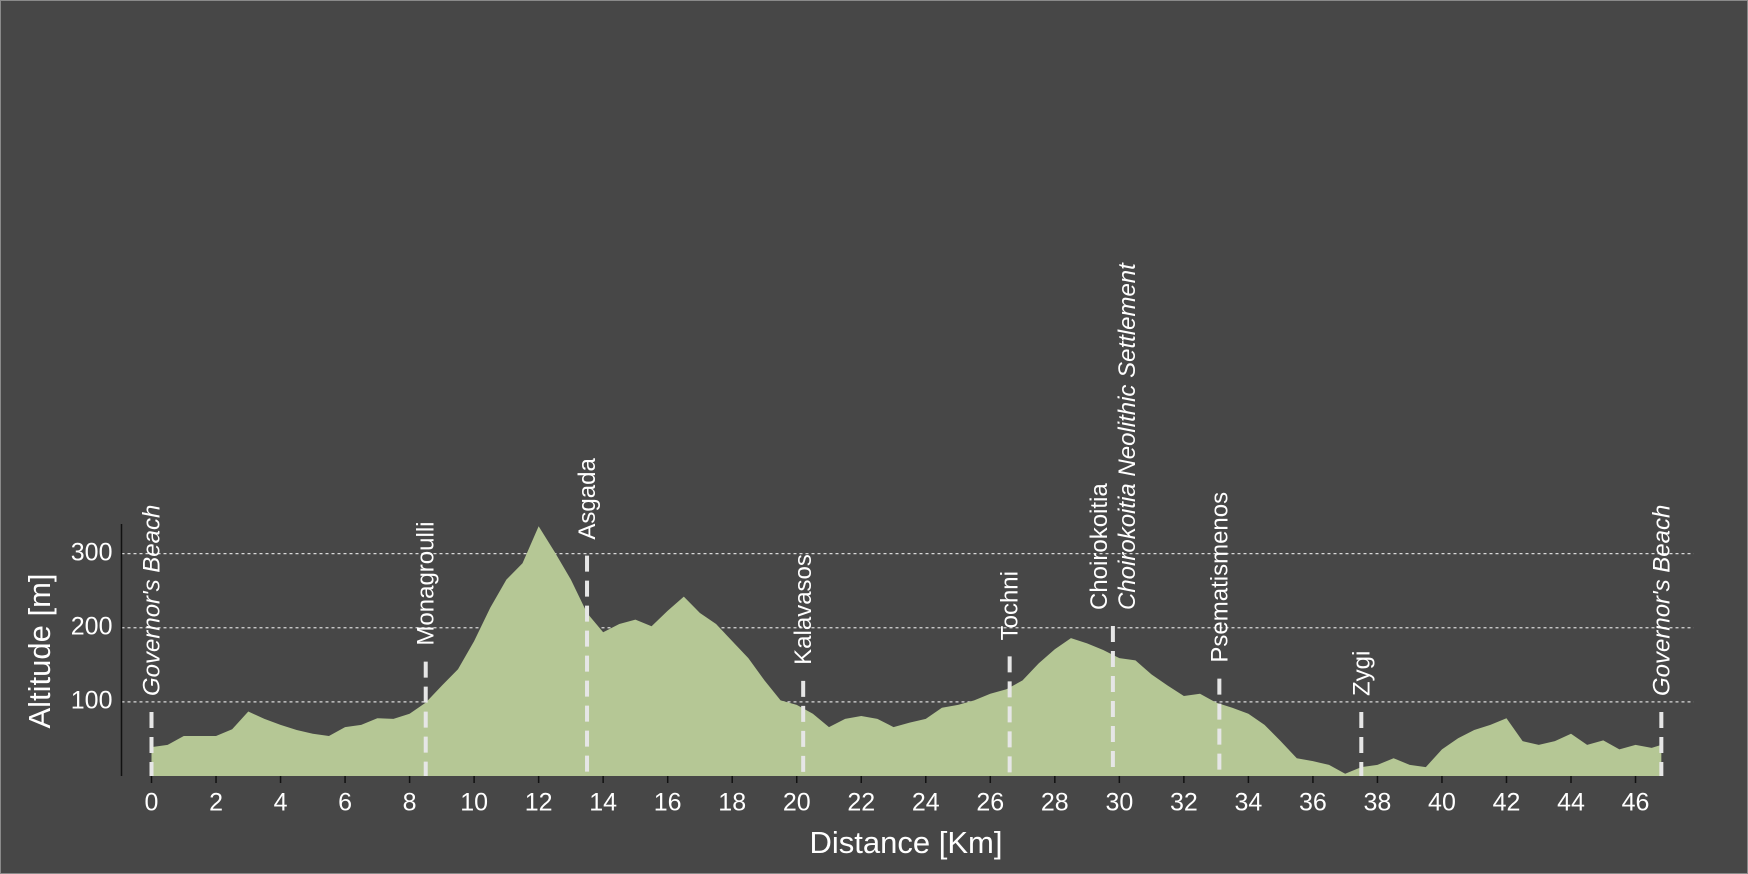 The width and height of the screenshot is (1748, 874). Describe the element at coordinates (1313, 803) in the screenshot. I see `x-tick-label: 36` at that location.